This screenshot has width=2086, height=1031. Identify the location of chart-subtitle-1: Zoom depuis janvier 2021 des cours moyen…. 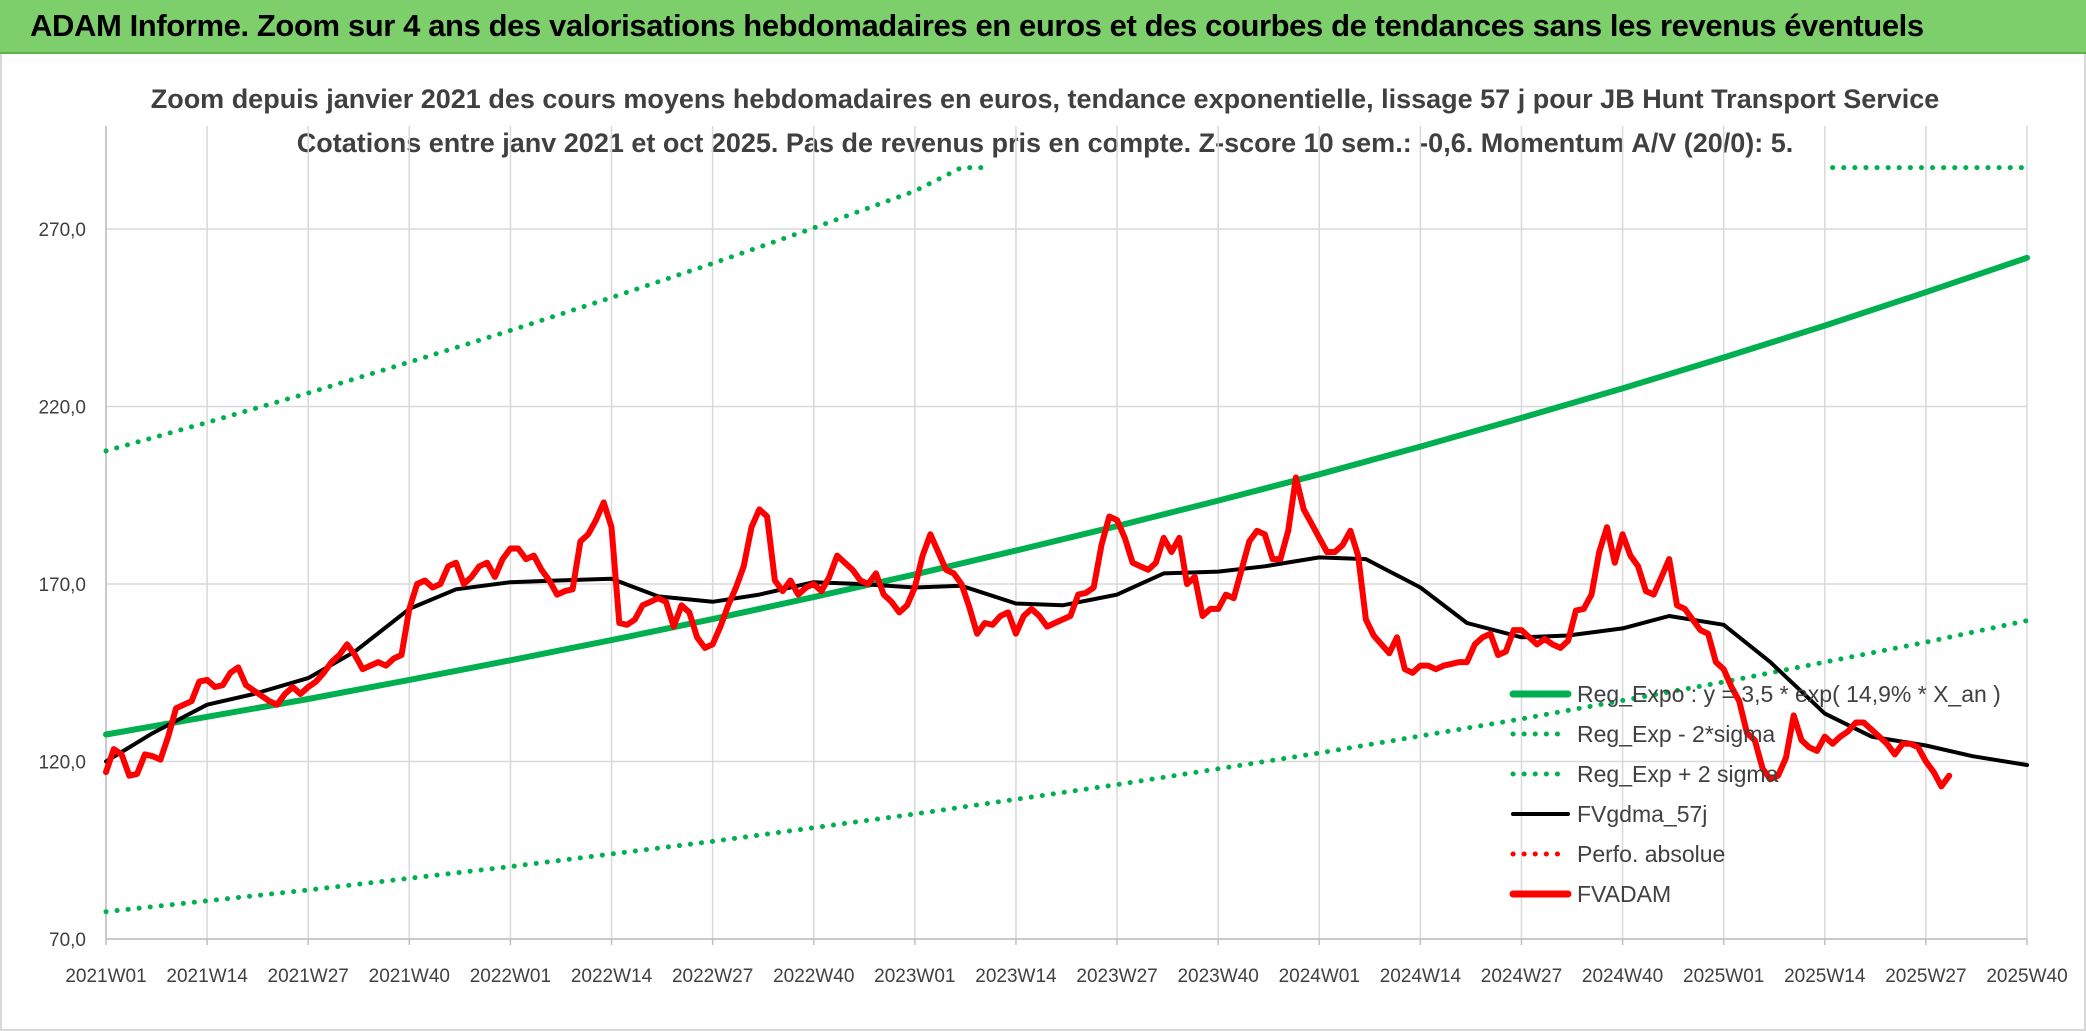
(1045, 99).